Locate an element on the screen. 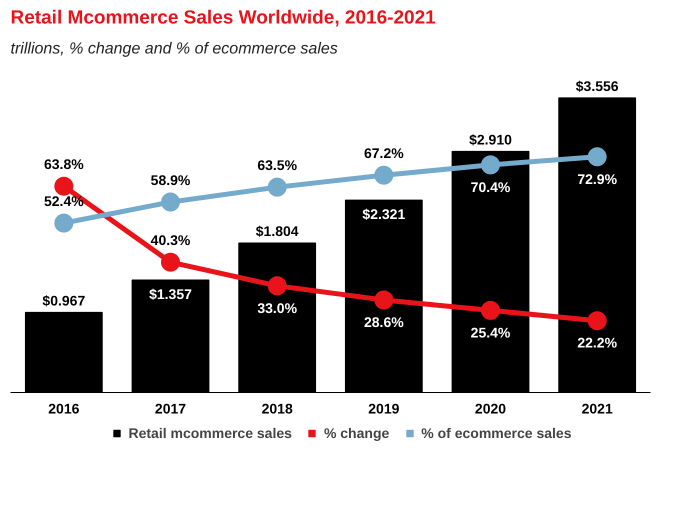 The image size is (688, 525). data-label: 25.4% is located at coordinates (490, 332).